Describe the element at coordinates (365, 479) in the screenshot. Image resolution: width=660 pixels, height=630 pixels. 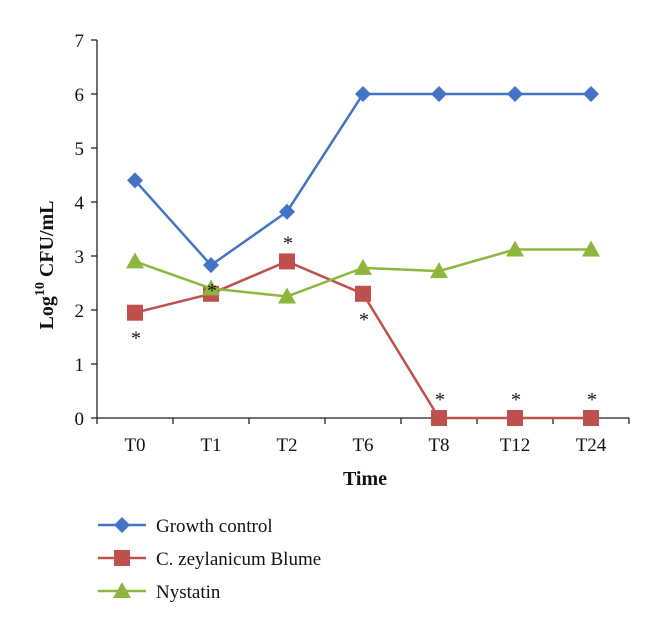
I see `x-axis-title: Time` at that location.